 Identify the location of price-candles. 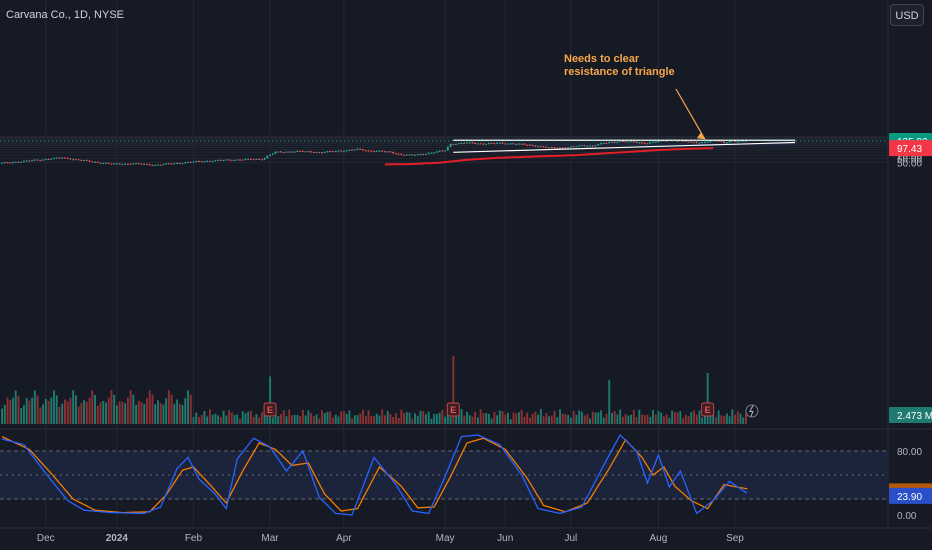
(374, 152).